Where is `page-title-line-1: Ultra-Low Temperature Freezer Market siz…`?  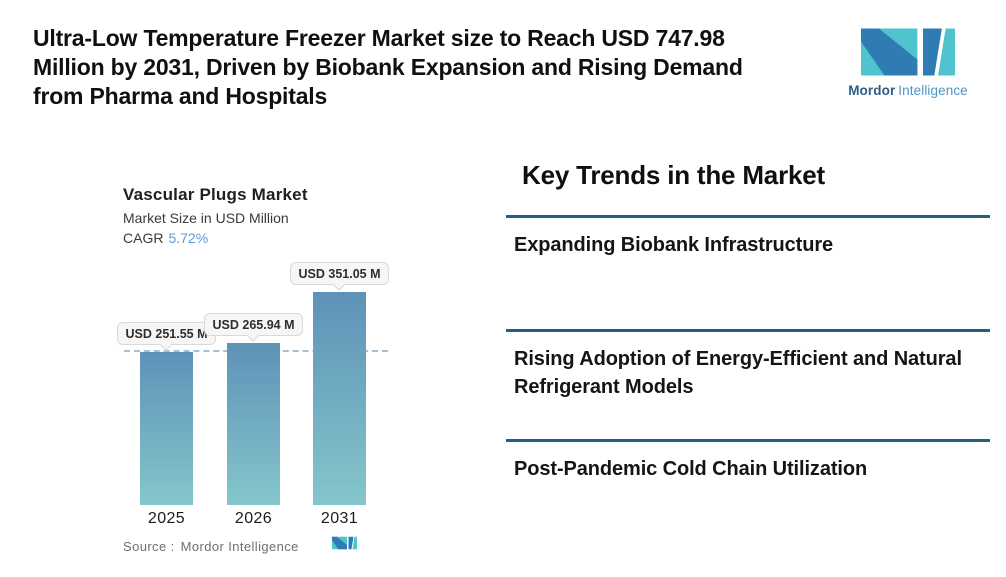
page-title-line-1: Ultra-Low Temperature Freezer Market siz… is located at coordinates (379, 38).